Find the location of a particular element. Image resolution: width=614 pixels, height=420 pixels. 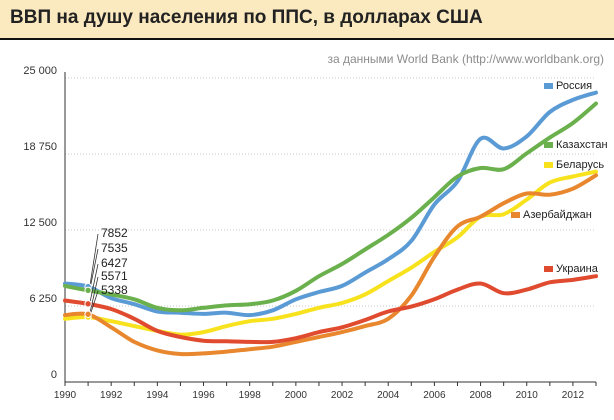

x-tick-label: 1996 is located at coordinates (203, 395).